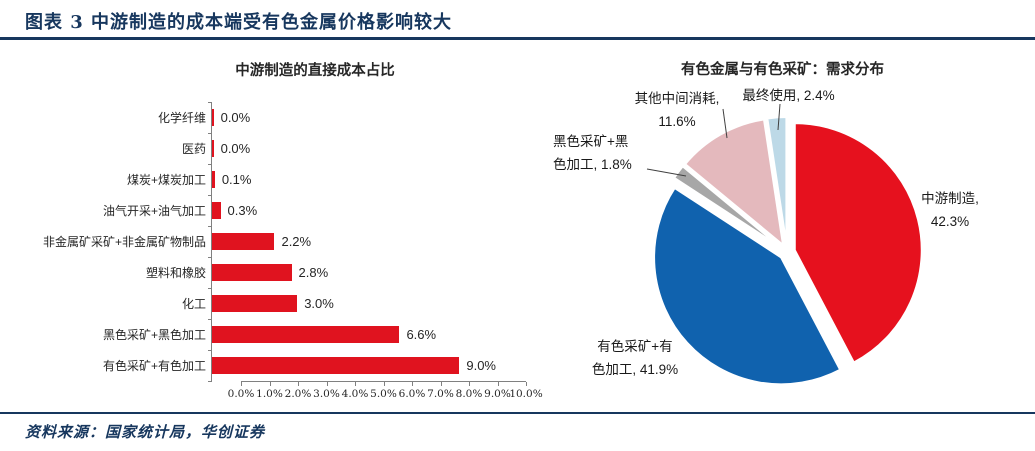  I want to click on pie-slice-label-line: 42.3%, so click(950, 221).